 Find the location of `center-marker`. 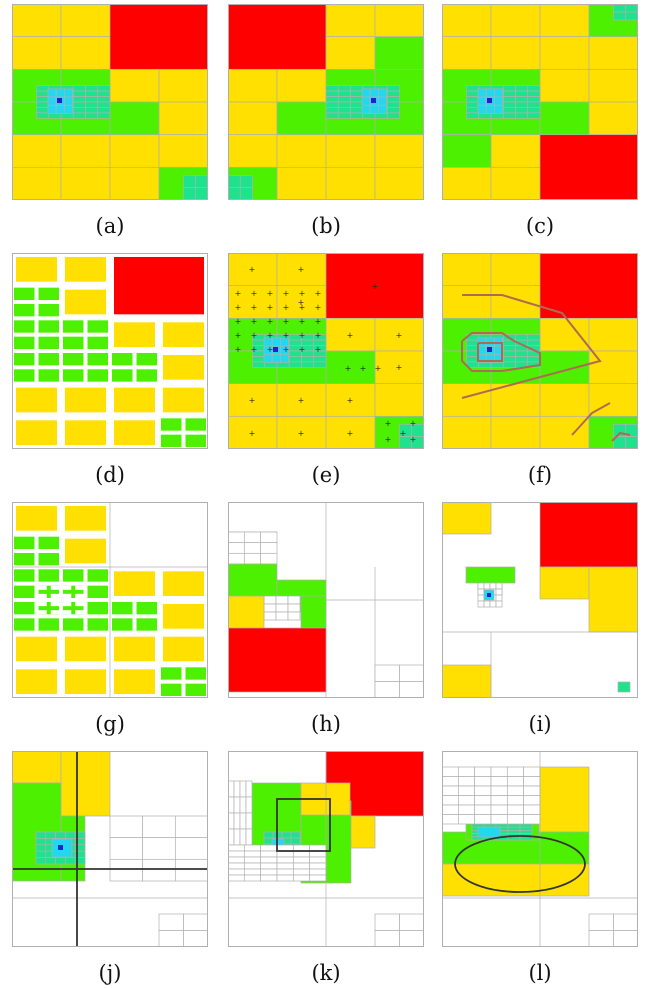

center-marker is located at coordinates (59, 100).